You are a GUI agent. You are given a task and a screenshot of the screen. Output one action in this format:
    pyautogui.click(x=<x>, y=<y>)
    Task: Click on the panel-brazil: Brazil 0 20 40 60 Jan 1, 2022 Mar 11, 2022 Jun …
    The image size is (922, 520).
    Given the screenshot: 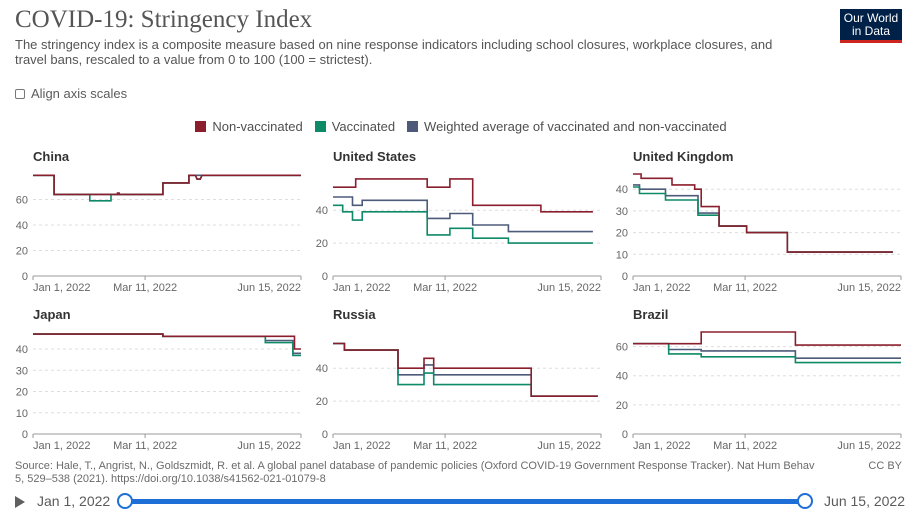 What is the action you would take?
    pyautogui.click(x=759, y=379)
    